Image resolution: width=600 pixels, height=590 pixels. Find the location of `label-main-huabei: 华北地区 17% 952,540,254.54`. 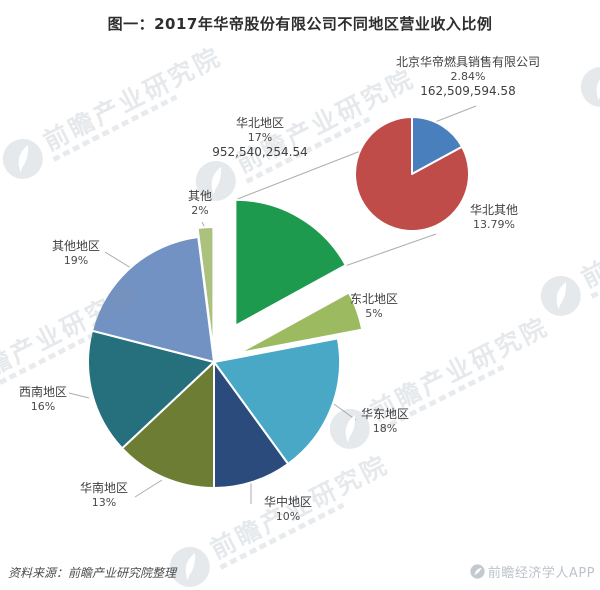

label-main-huabei: 华北地区 17% 952,540,254.54 is located at coordinates (260, 137).